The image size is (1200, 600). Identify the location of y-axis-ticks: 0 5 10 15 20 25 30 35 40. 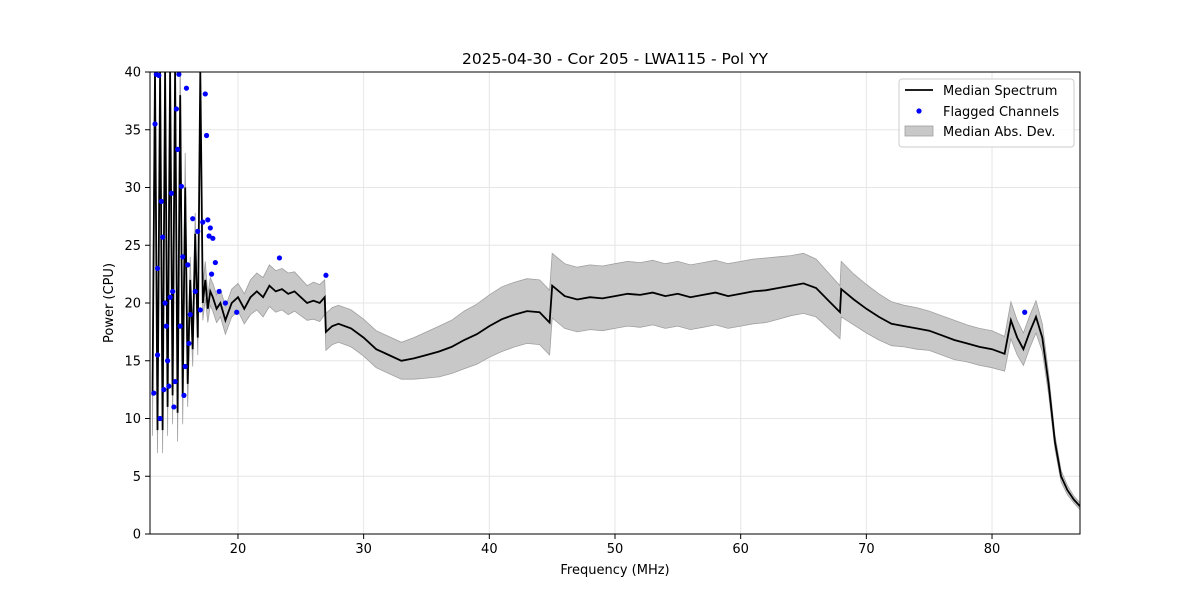
(137, 304).